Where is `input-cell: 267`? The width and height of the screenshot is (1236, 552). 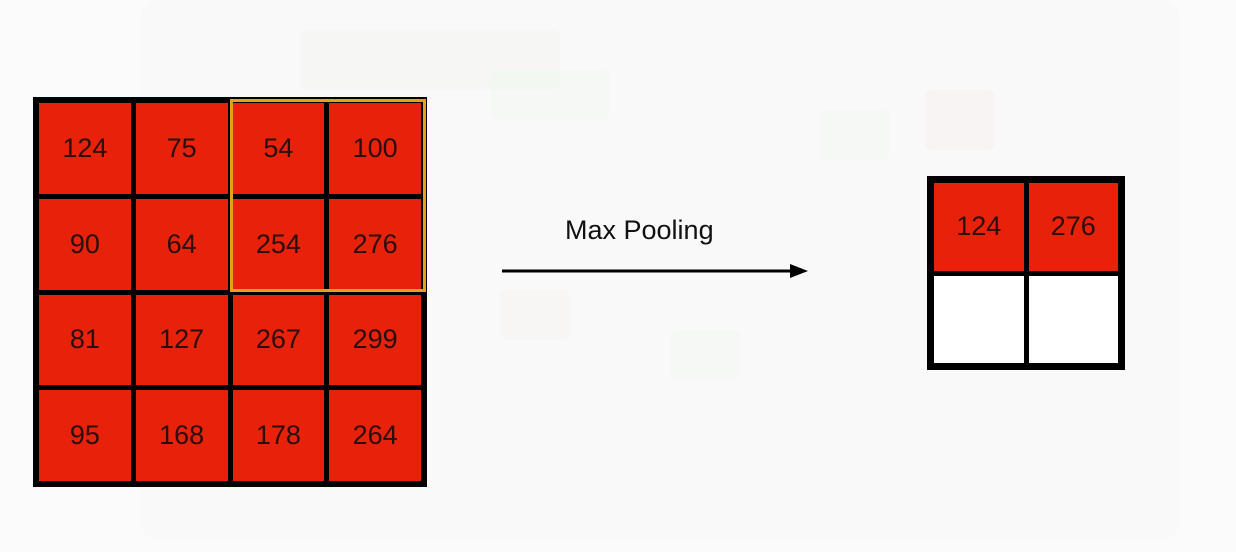
input-cell: 267 is located at coordinates (278, 340).